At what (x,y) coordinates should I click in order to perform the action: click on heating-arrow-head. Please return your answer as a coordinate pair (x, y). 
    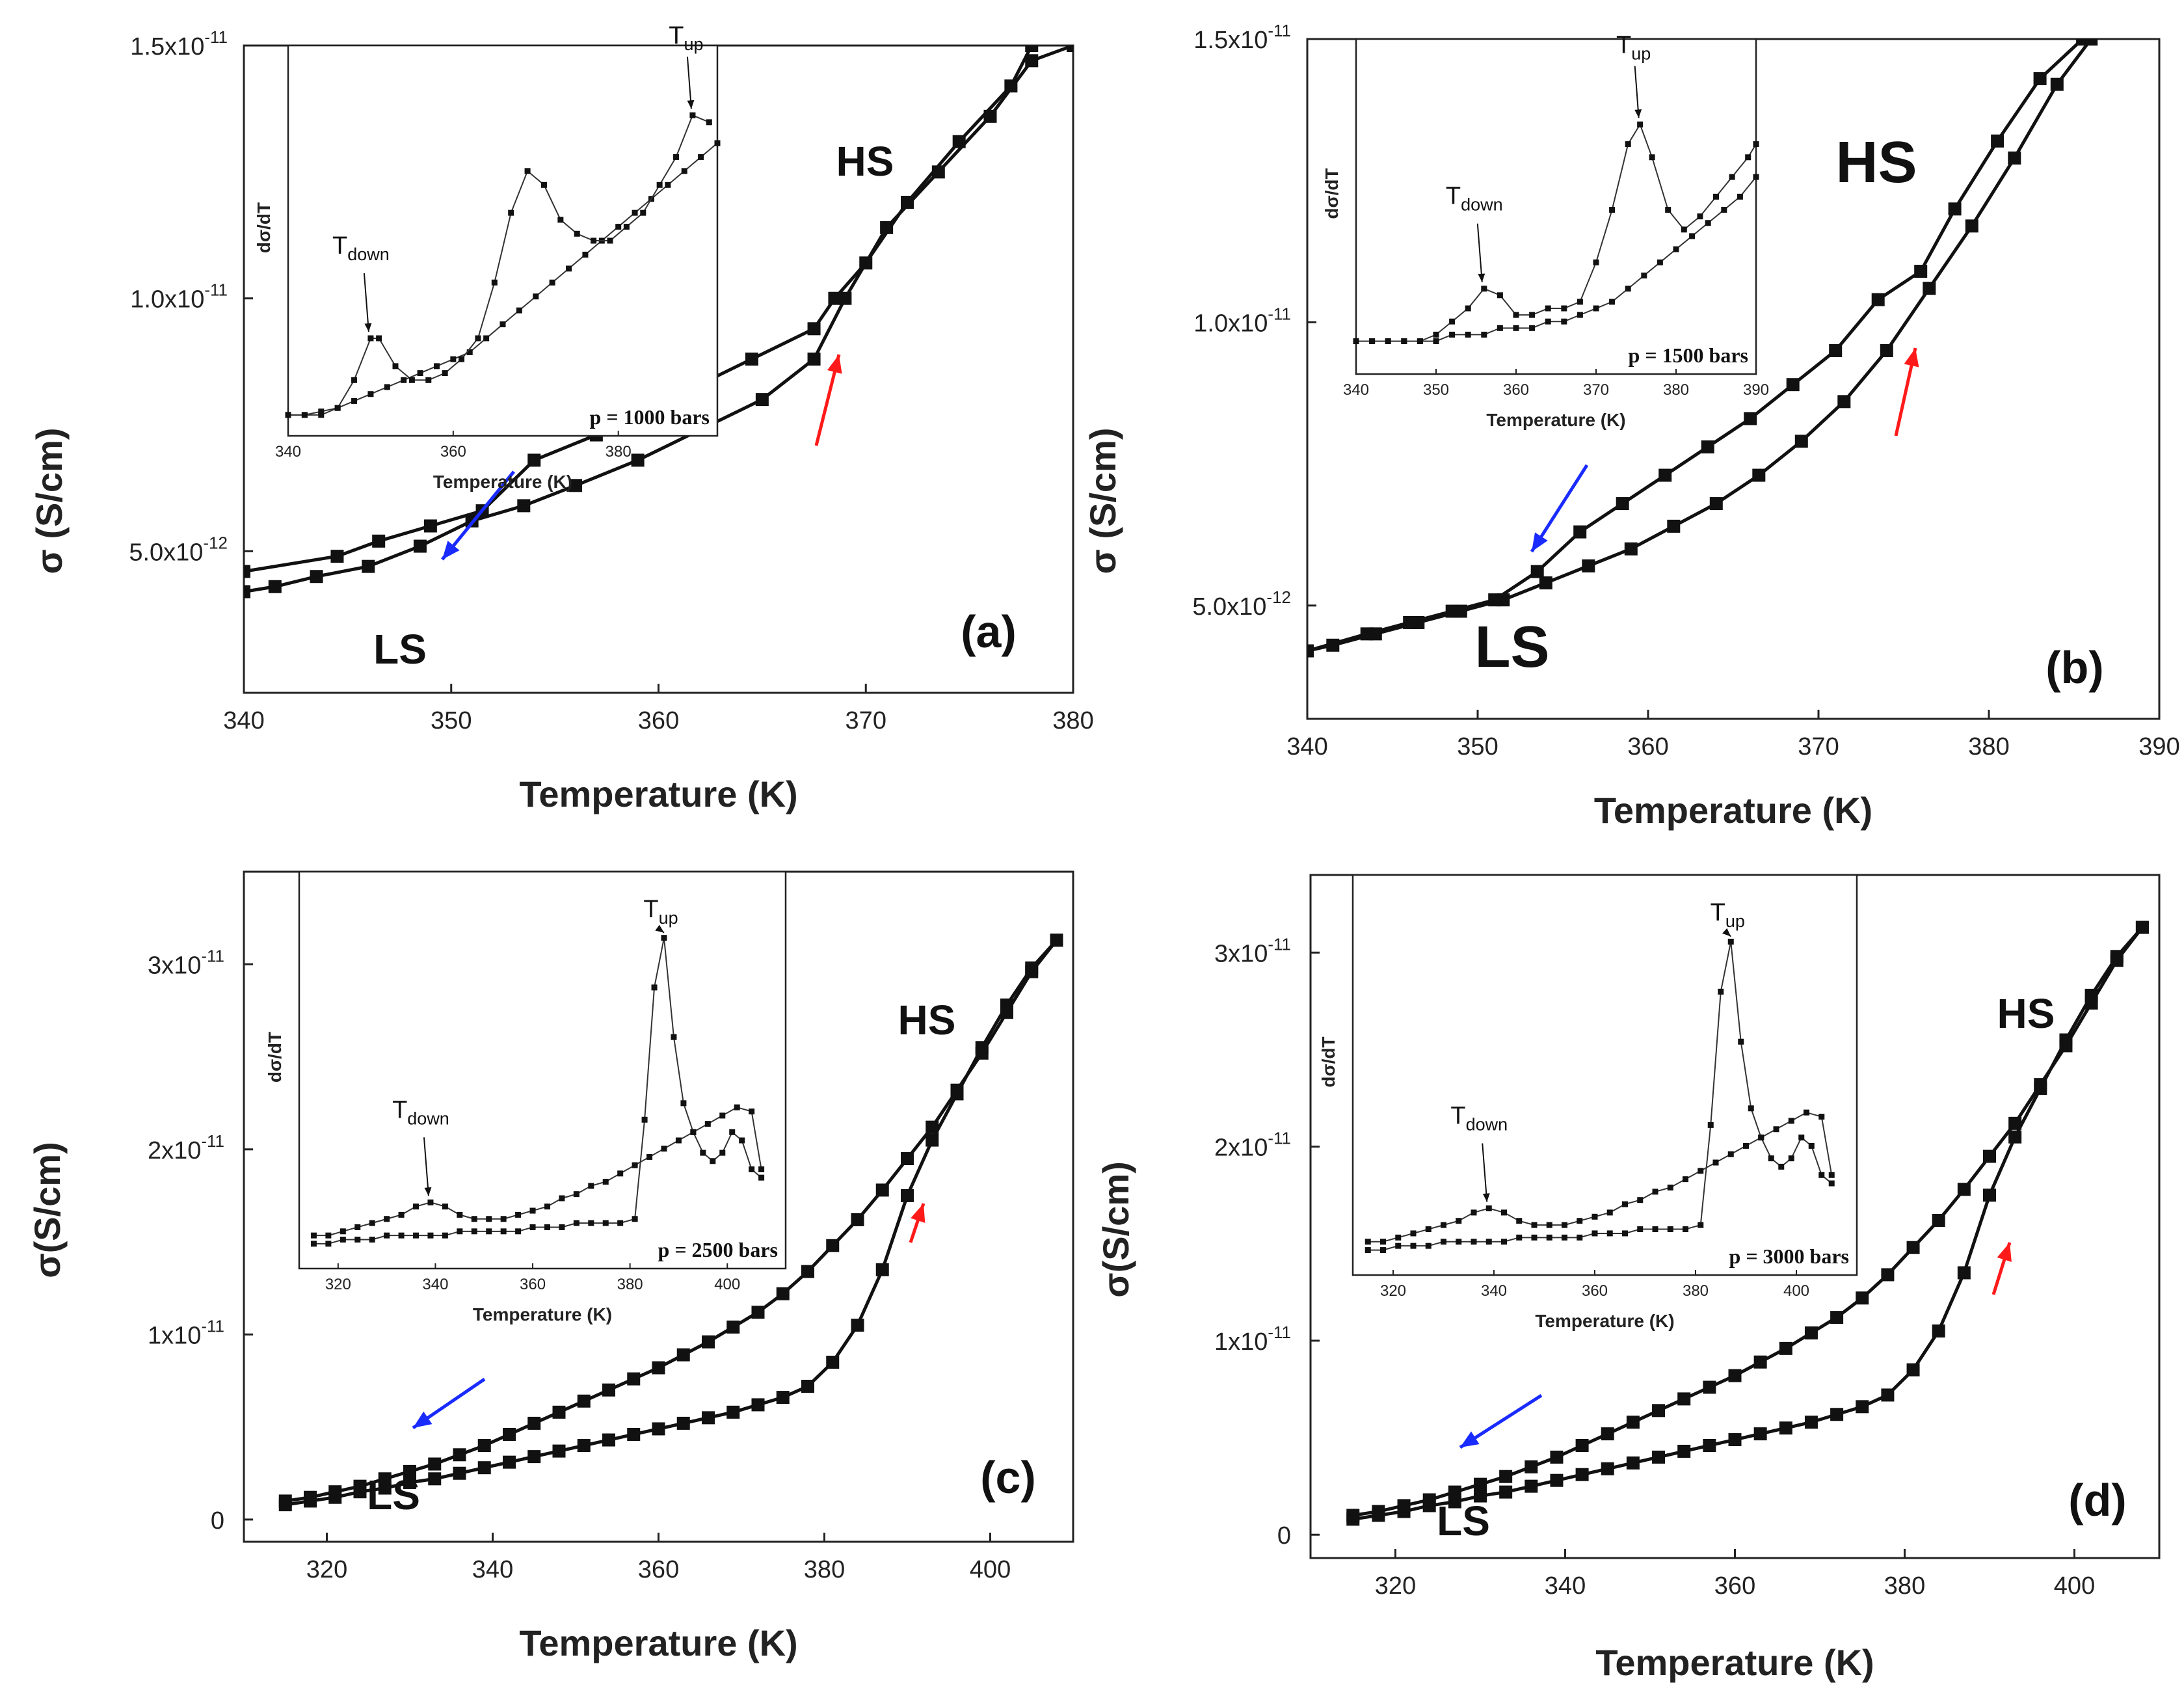
    Looking at the image, I should click on (835, 364).